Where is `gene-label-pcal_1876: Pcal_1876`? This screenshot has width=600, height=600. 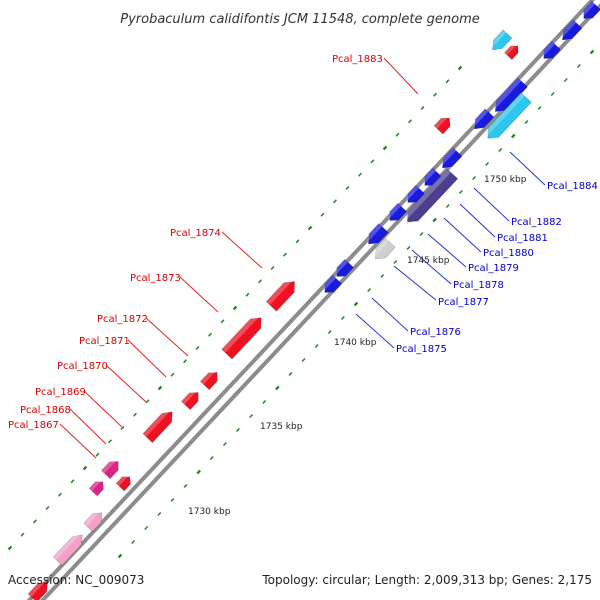 gene-label-pcal_1876: Pcal_1876 is located at coordinates (435, 332).